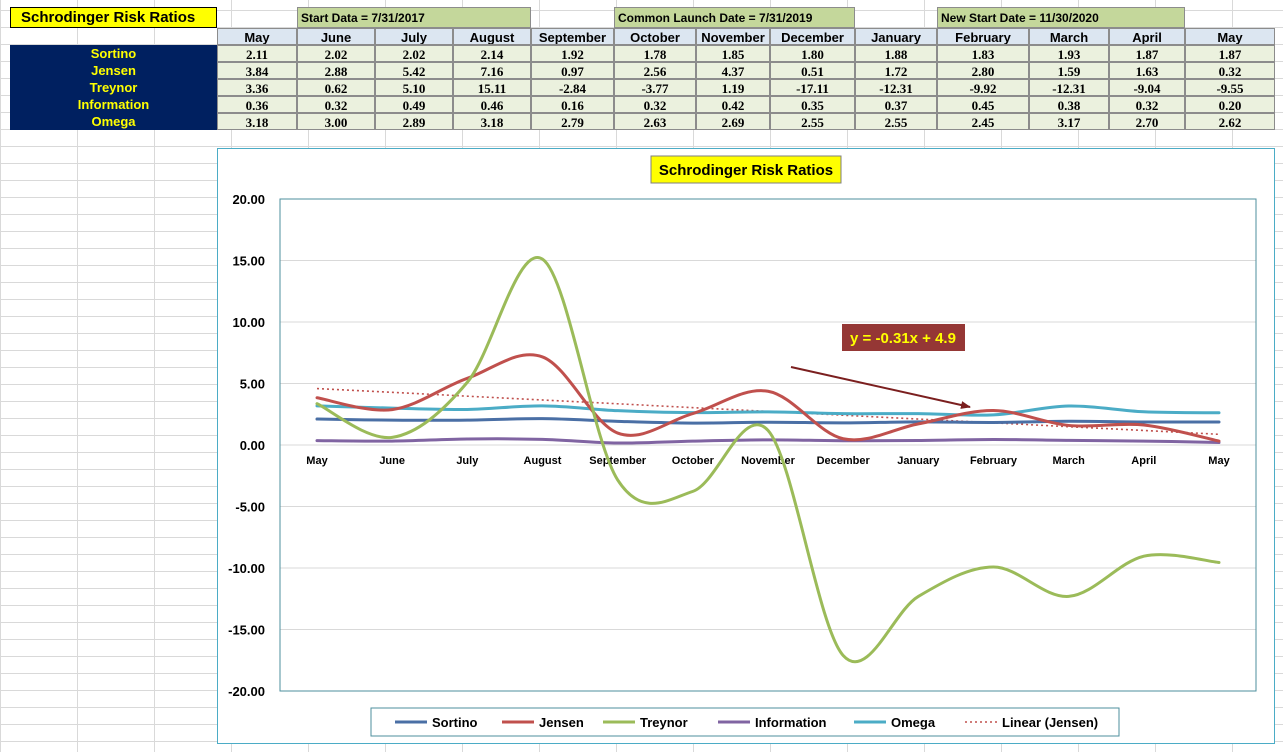 The height and width of the screenshot is (752, 1283). I want to click on table-cell: 4.37, so click(733, 70).